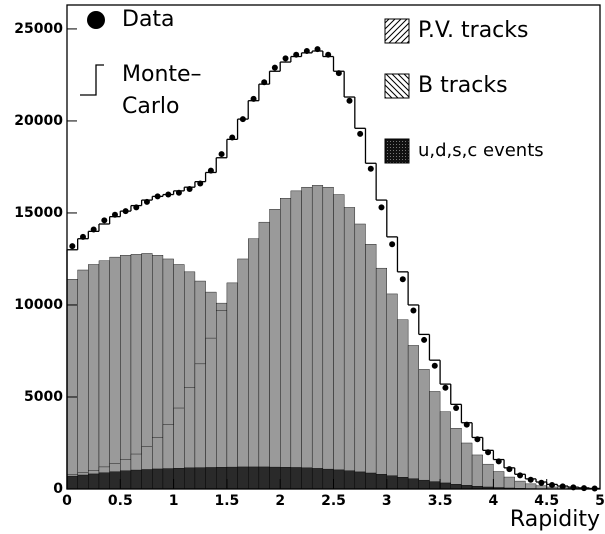  I want to click on x-tick-label: 3, so click(387, 501).